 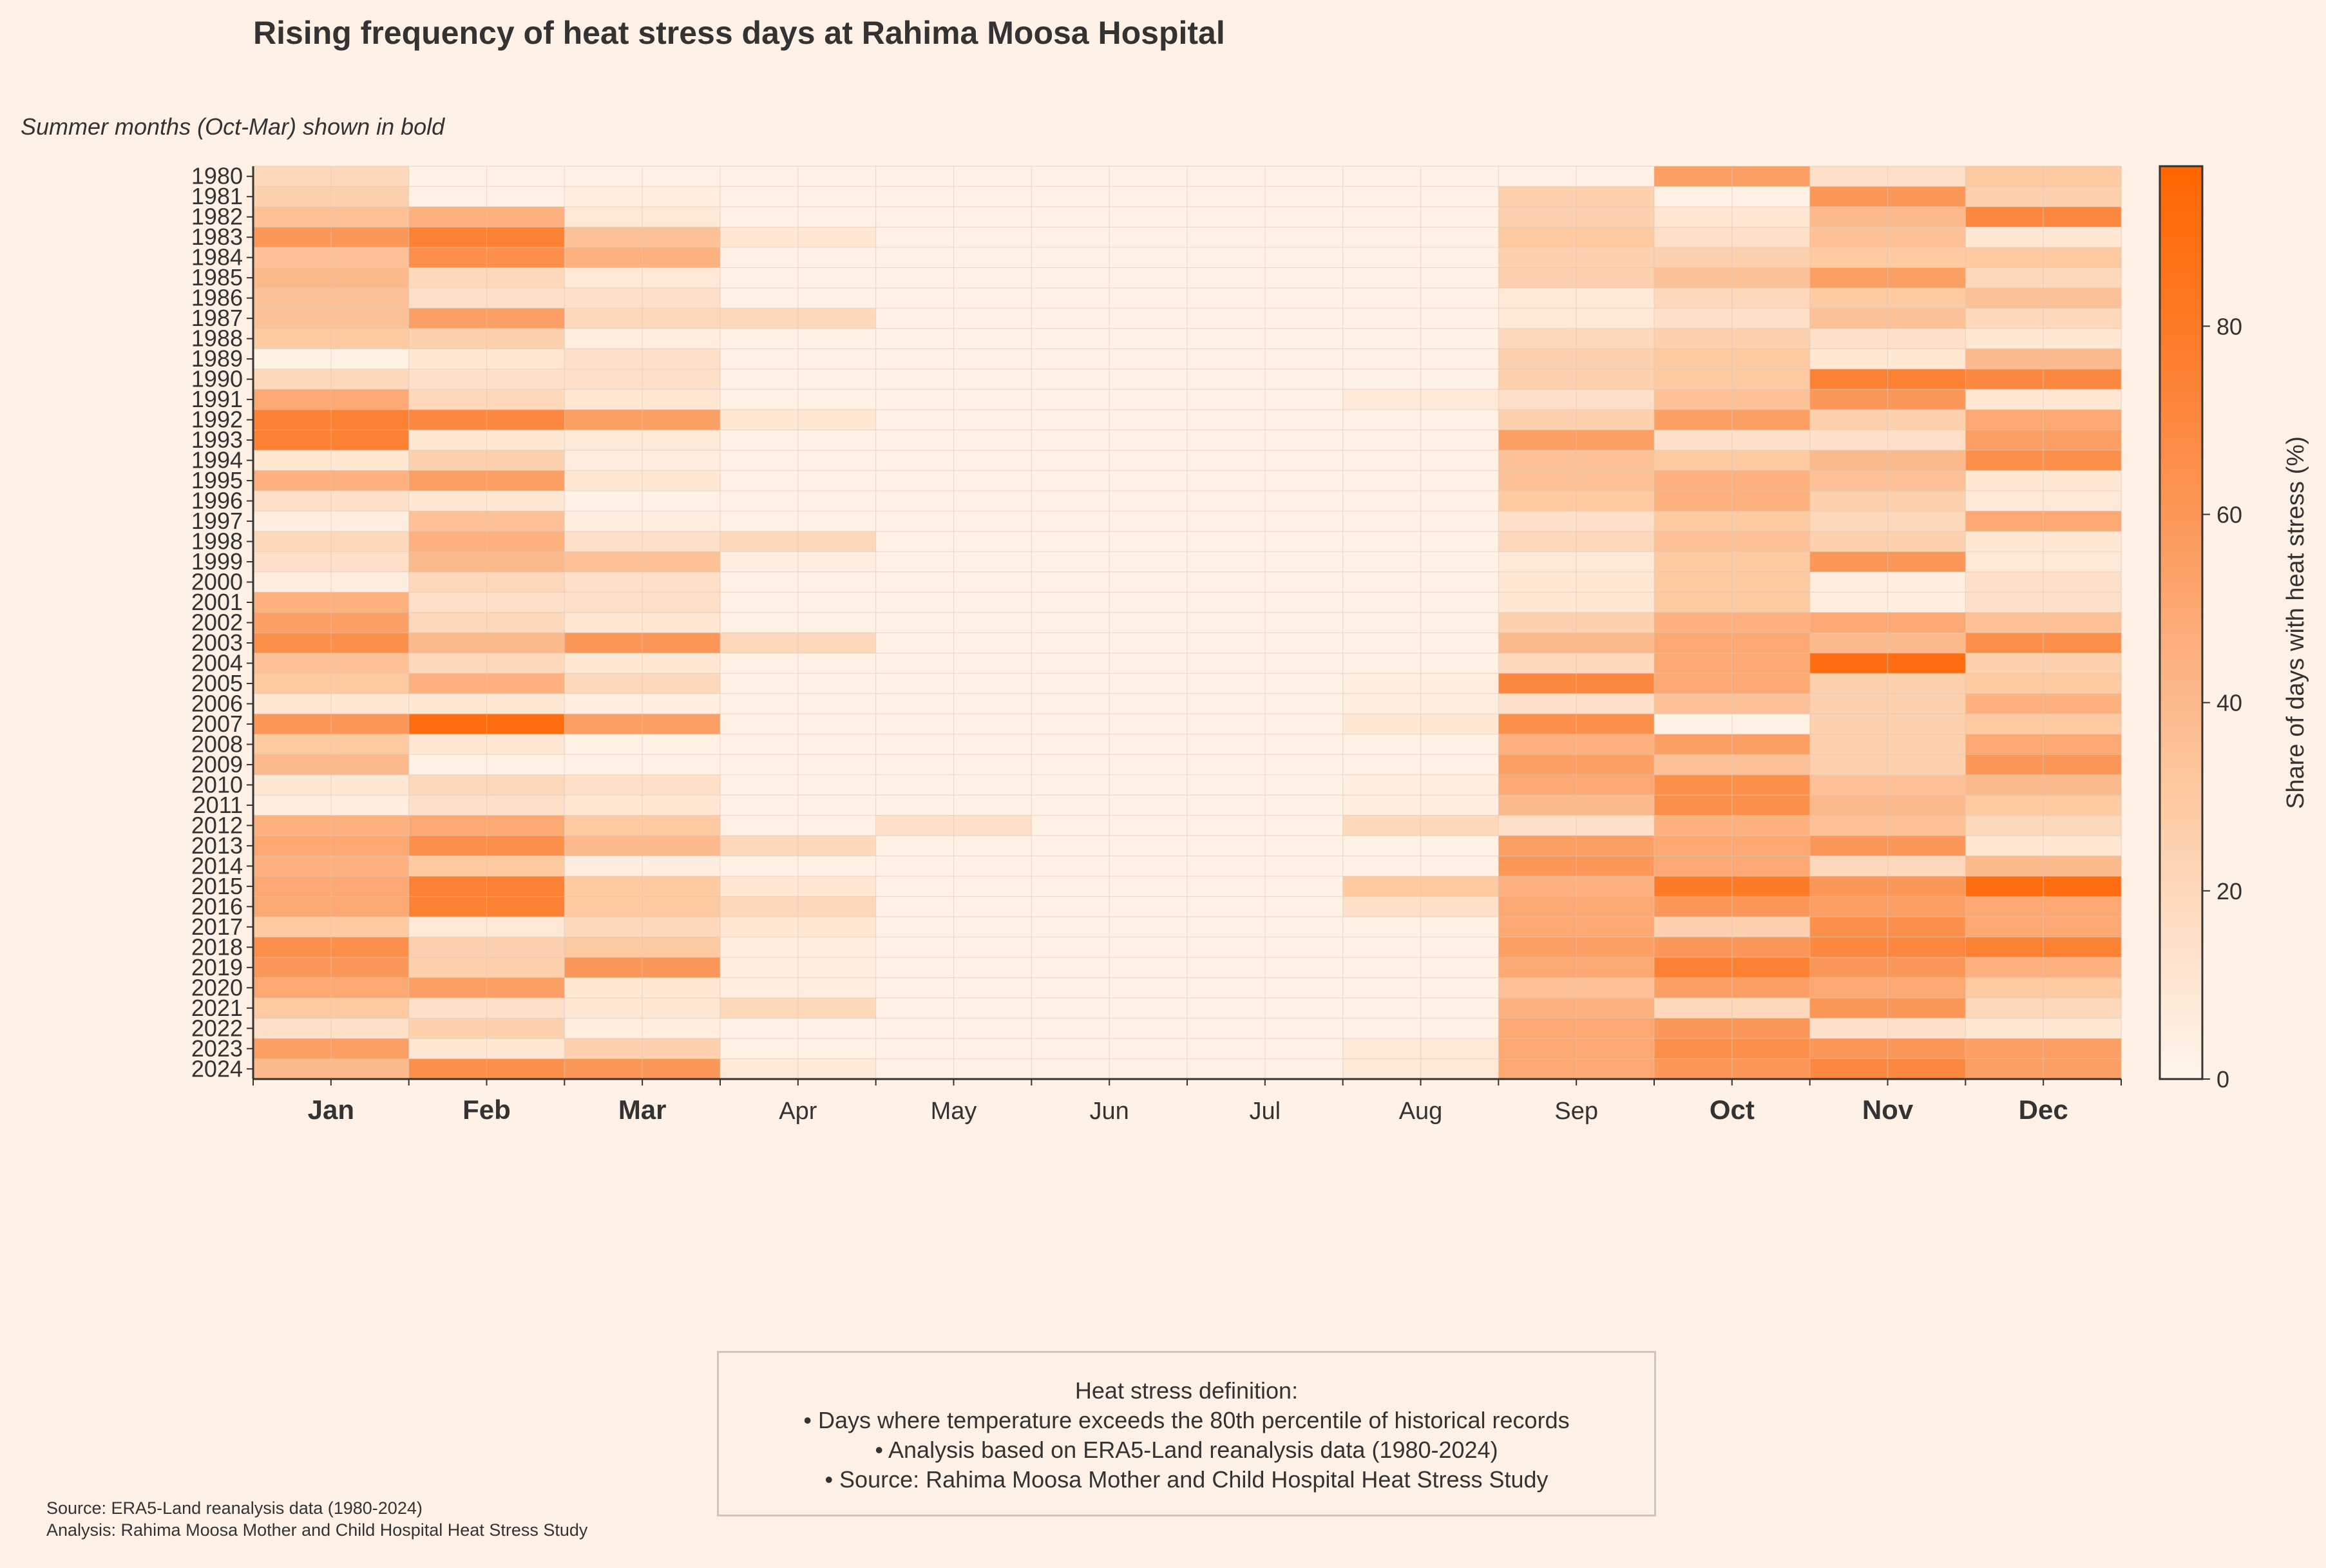 I want to click on y-tick-label: 2012, so click(x=217, y=825).